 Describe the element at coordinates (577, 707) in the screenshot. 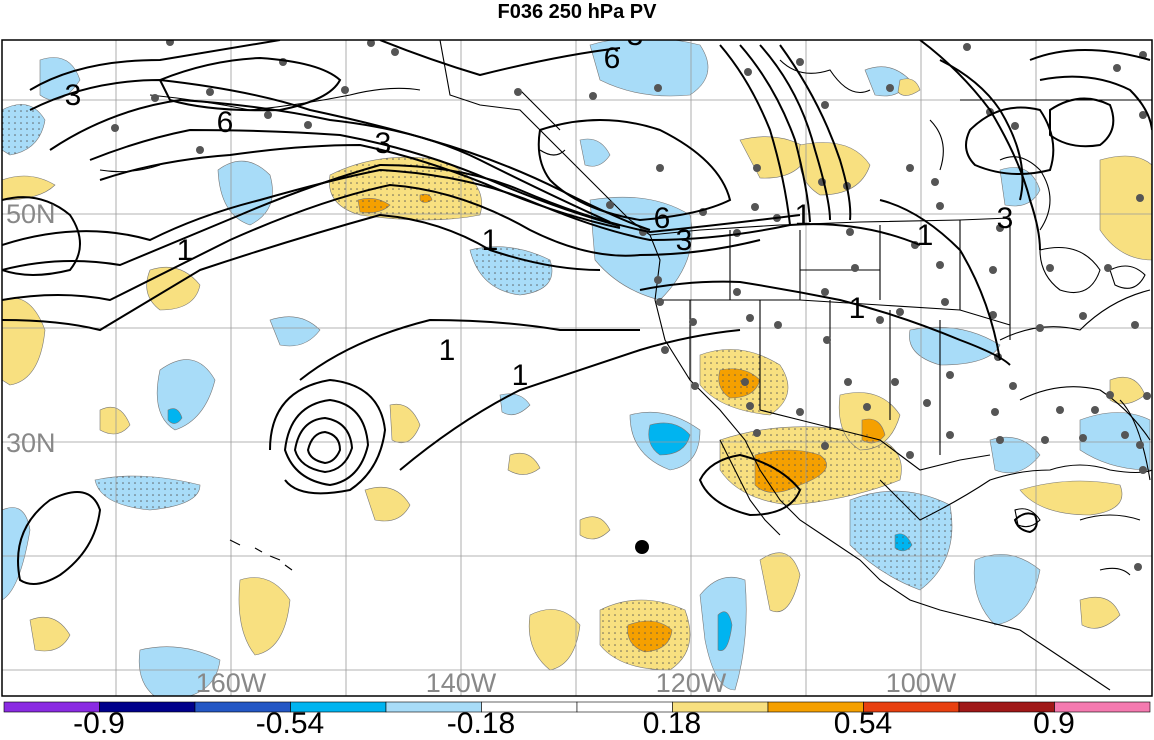

I see `colorbar` at that location.